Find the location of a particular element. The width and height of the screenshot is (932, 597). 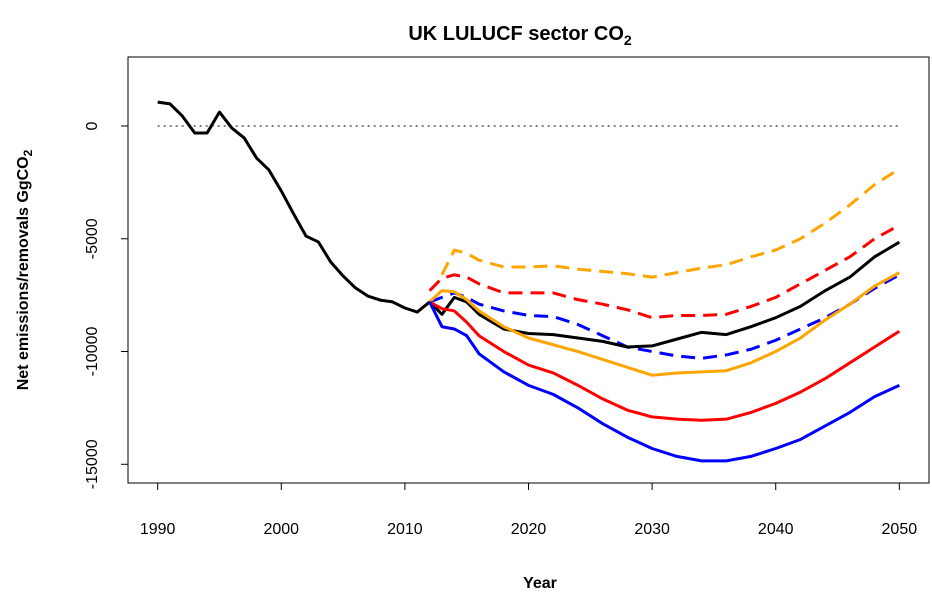

x-tick-label: 2020 is located at coordinates (529, 529).